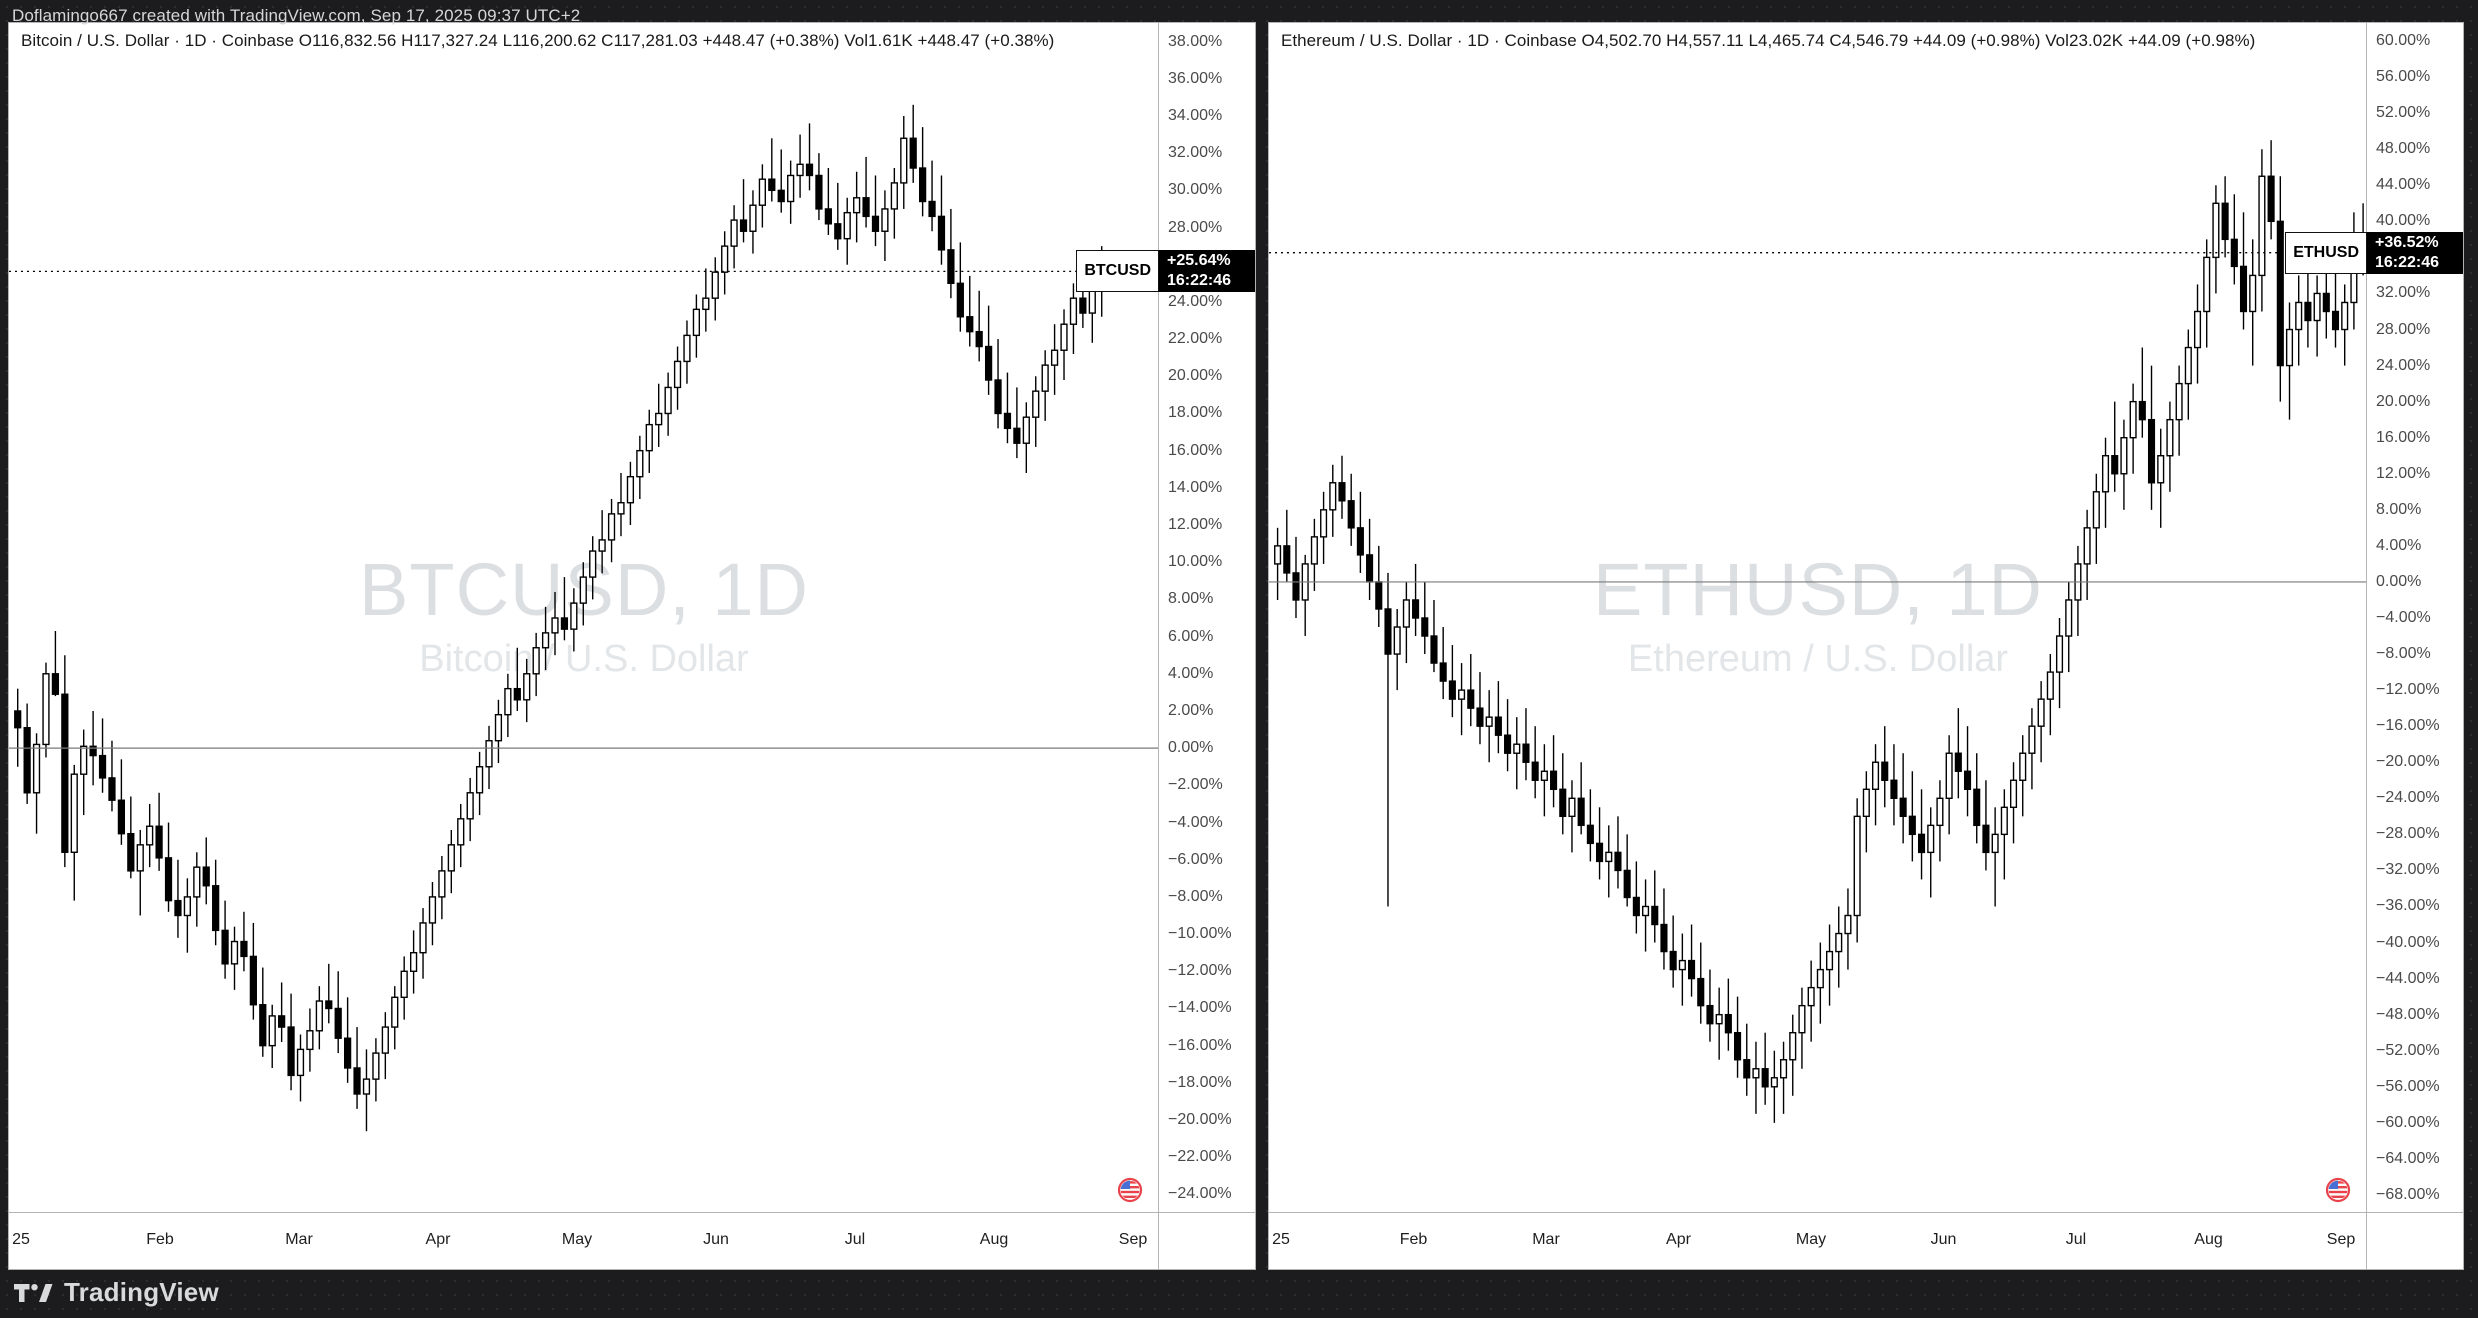 This screenshot has height=1318, width=2478. Describe the element at coordinates (1195, 450) in the screenshot. I see `price-axis-tick: 16.00%` at that location.